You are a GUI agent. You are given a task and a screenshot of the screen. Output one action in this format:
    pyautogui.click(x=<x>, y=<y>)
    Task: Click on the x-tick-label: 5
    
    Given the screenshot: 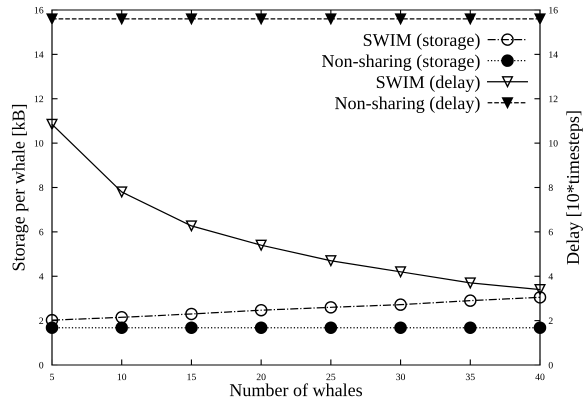 What is the action you would take?
    pyautogui.click(x=52, y=377)
    